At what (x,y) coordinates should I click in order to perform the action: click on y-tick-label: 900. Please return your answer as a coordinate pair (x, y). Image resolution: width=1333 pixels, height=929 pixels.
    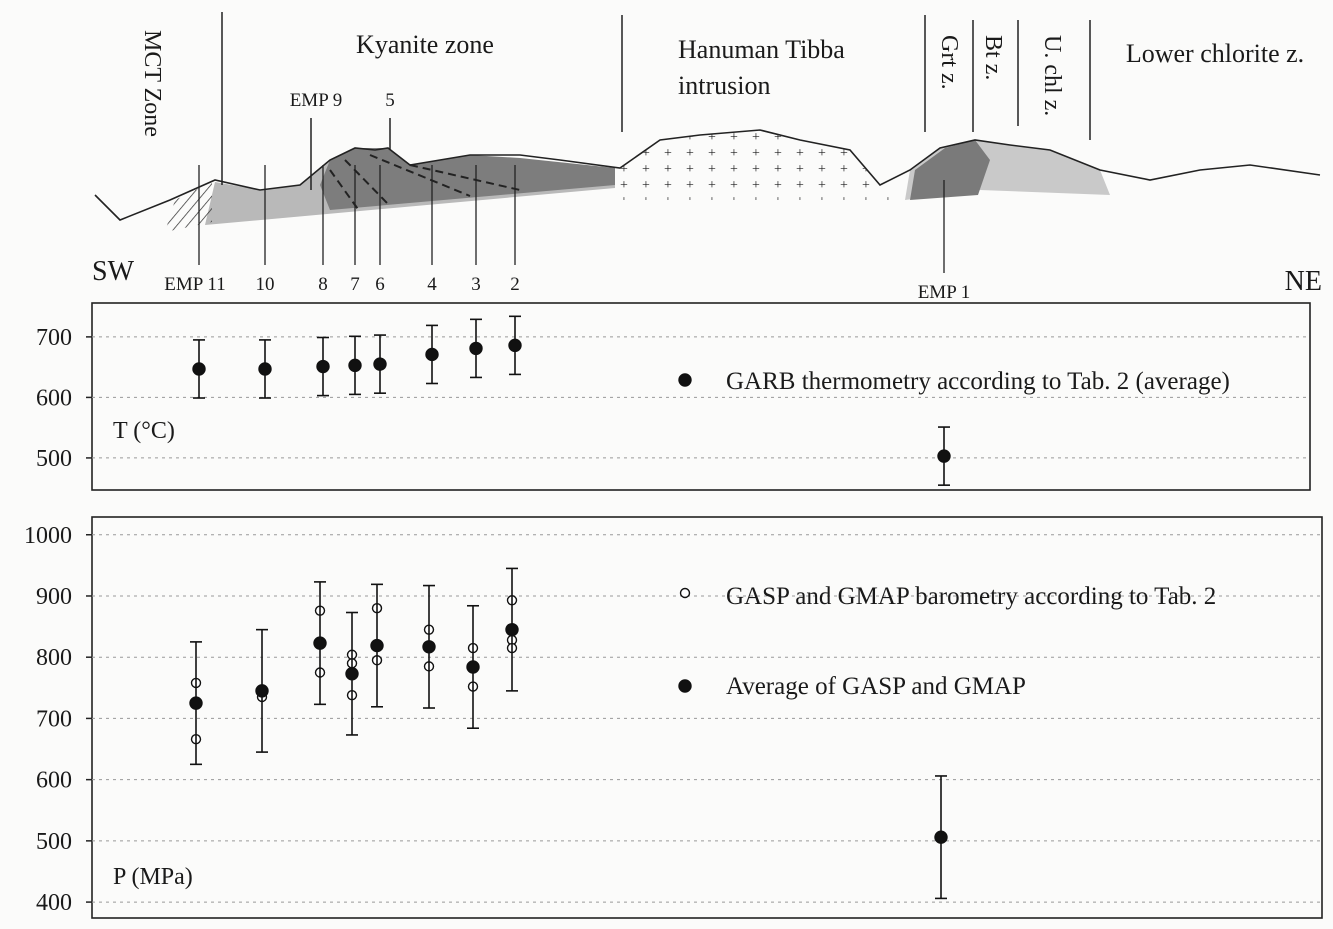
    Looking at the image, I should click on (54, 597).